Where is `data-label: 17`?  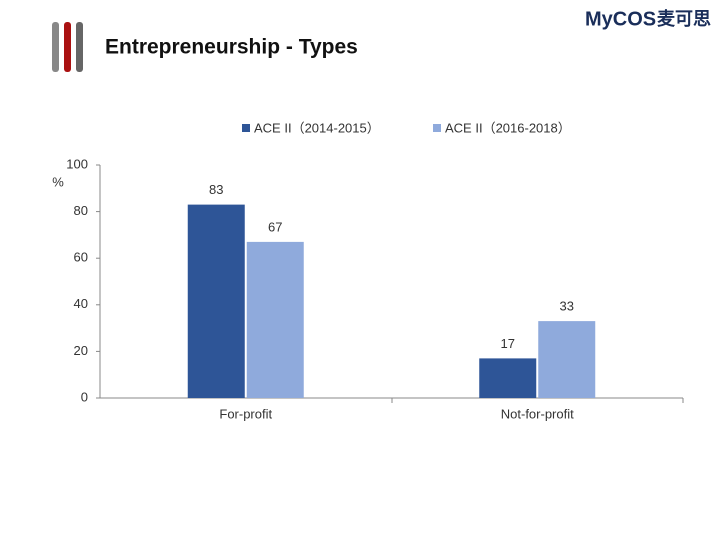
data-label: 17 is located at coordinates (508, 343).